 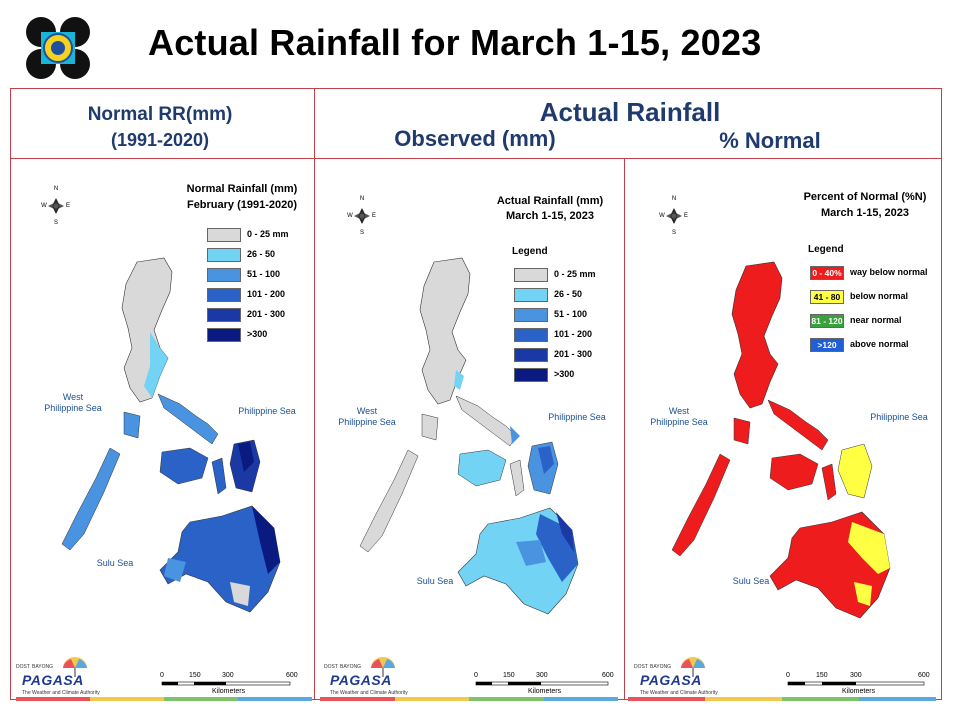 What do you see at coordinates (550, 201) in the screenshot?
I see `panel-title-line1: Actual Rainfall (mm)` at bounding box center [550, 201].